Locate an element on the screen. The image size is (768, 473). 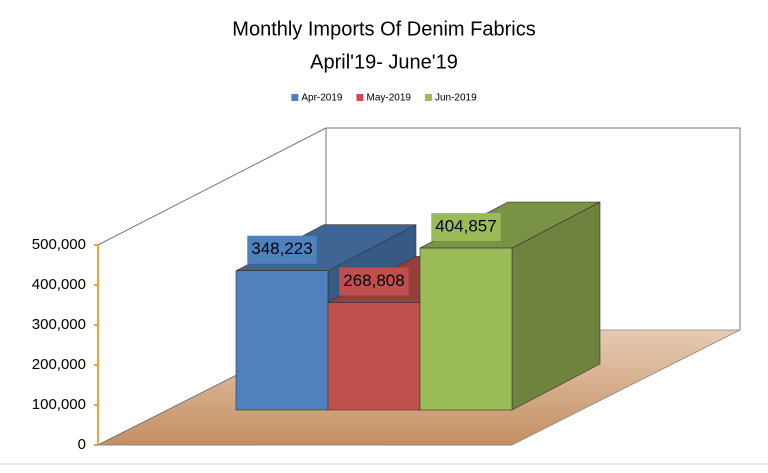
y-tick-label: 100,000 is located at coordinates (59, 404).